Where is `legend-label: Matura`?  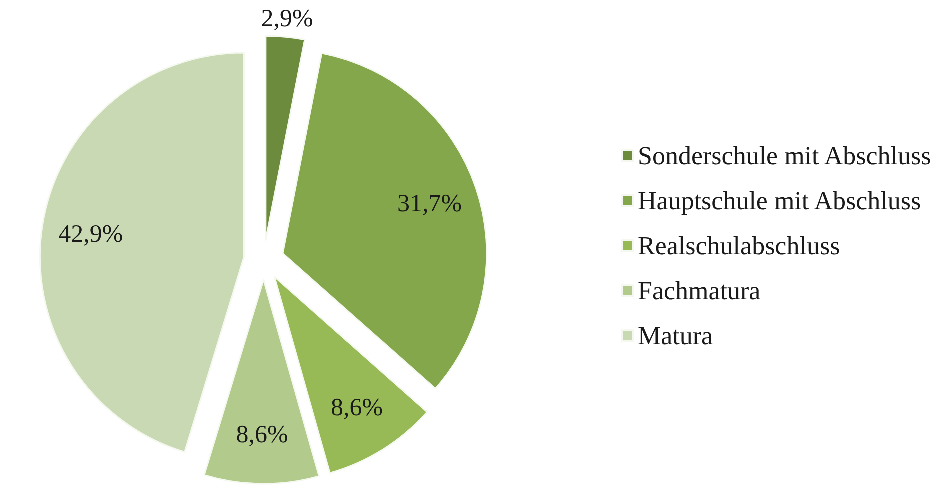
legend-label: Matura is located at coordinates (676, 336).